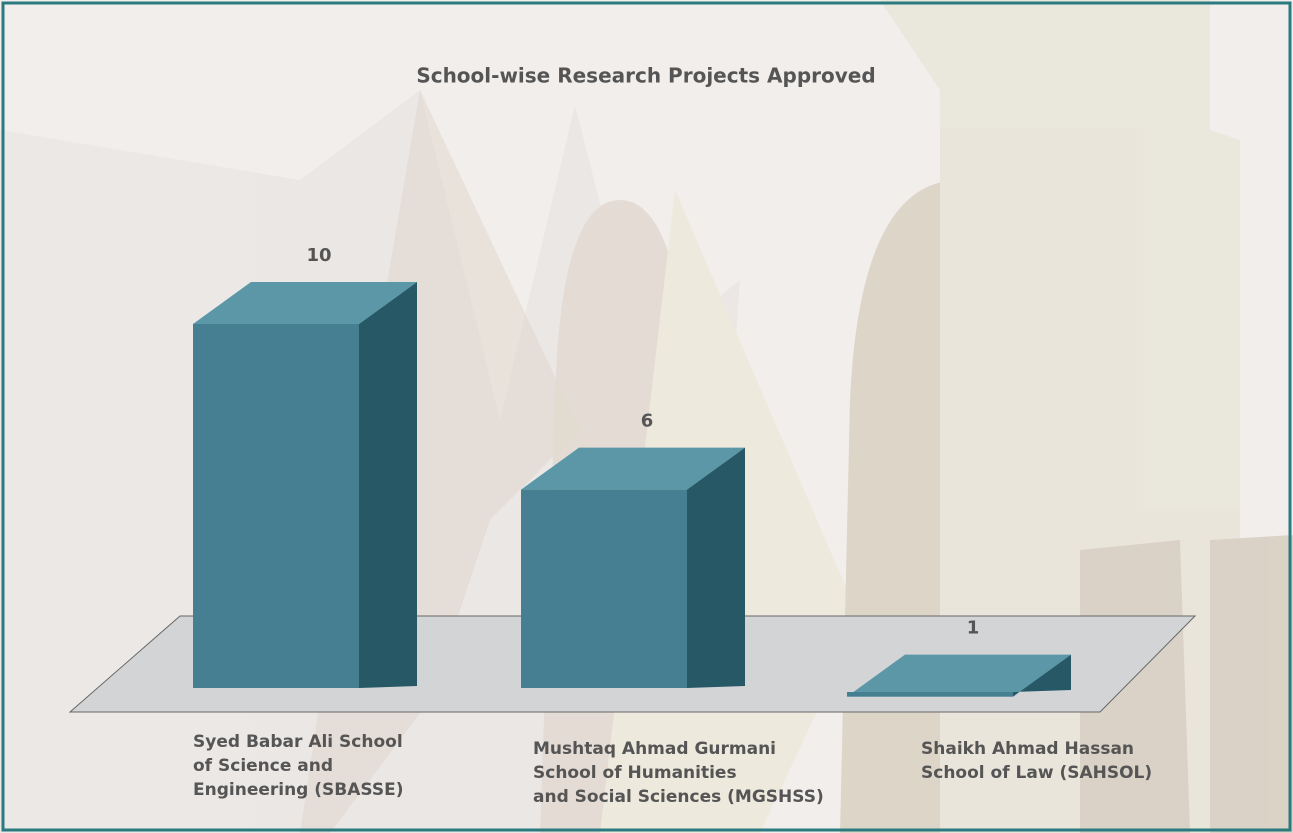 This screenshot has height=833, width=1293. What do you see at coordinates (973, 628) in the screenshot?
I see `value-label: 1` at bounding box center [973, 628].